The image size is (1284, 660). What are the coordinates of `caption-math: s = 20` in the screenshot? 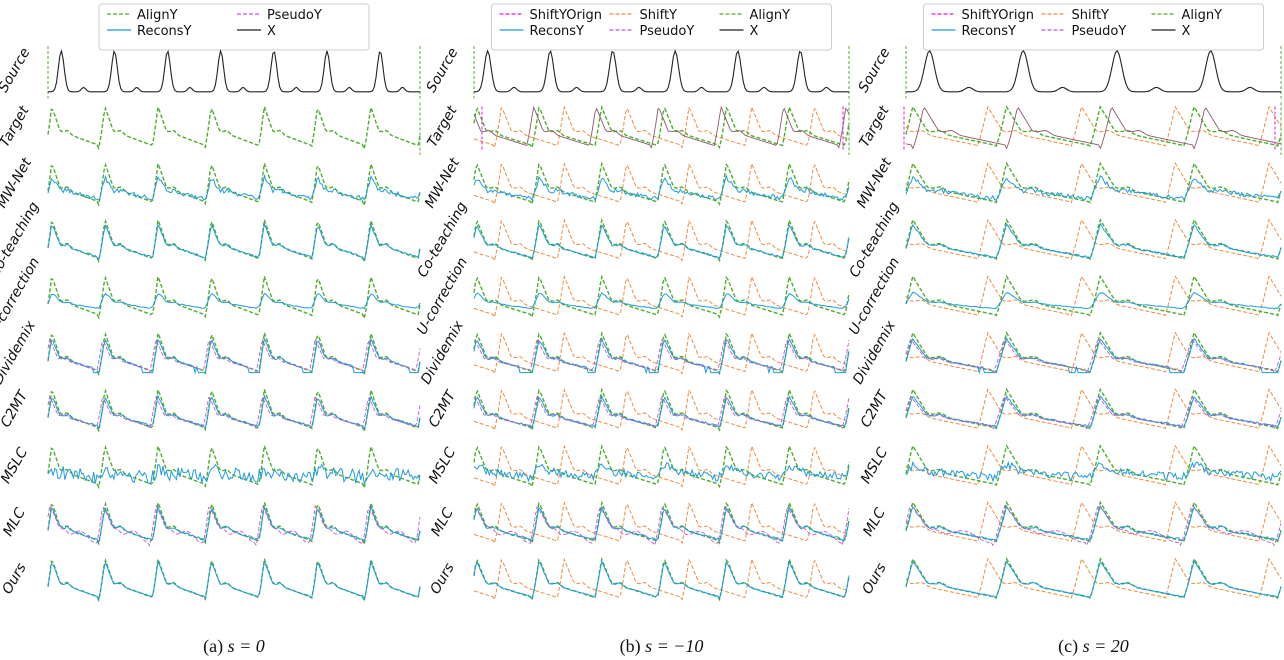 It's located at (1106, 646).